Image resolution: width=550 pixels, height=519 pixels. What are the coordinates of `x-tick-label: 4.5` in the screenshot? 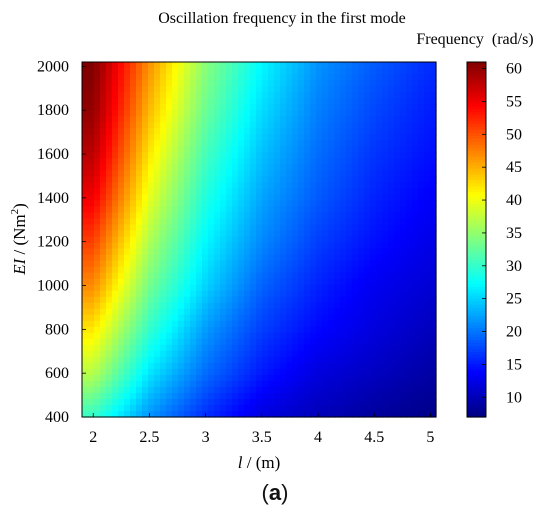 It's located at (374, 437).